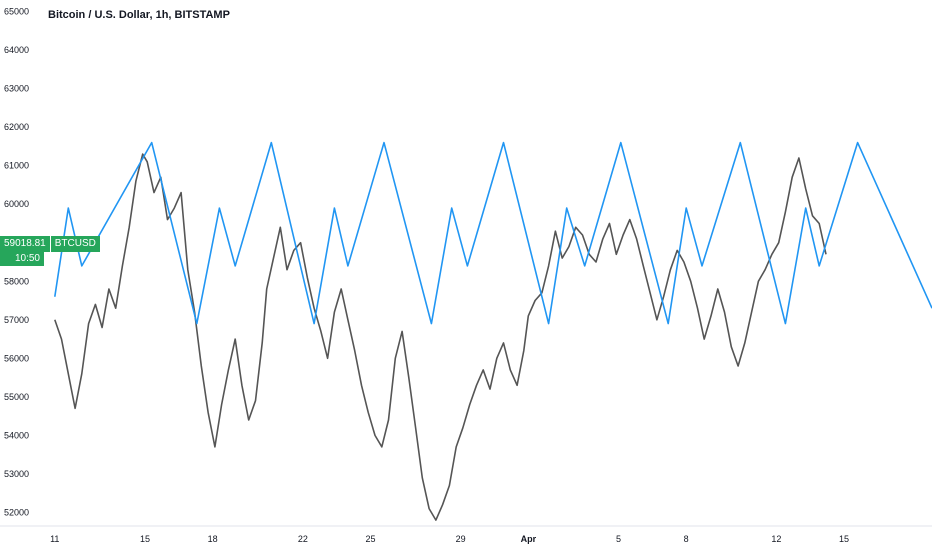 The height and width of the screenshot is (550, 932). I want to click on y-tick-label: 52000, so click(16, 512).